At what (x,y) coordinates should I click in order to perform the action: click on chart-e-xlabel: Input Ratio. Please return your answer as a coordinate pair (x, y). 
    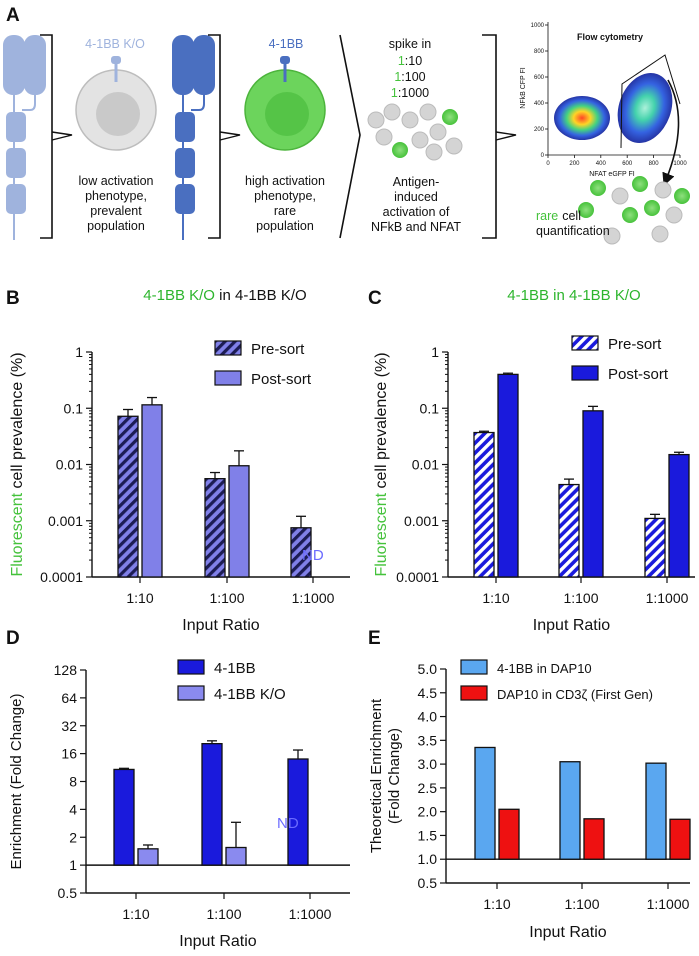
    Looking at the image, I should click on (567, 932).